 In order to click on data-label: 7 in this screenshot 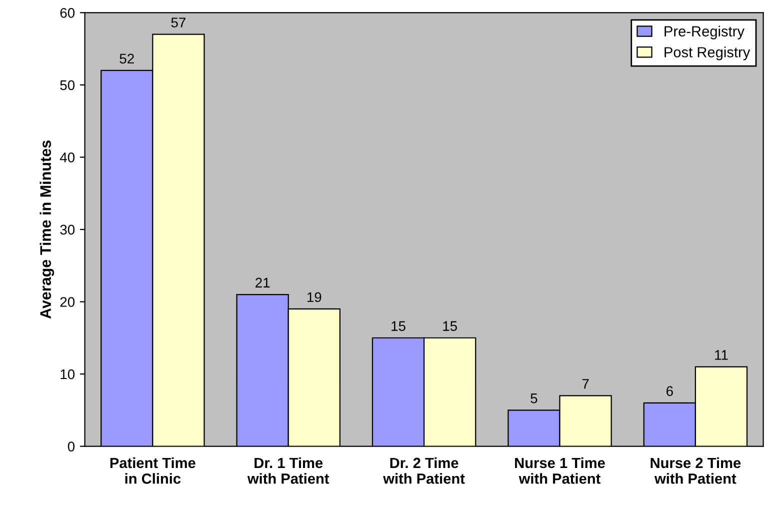, I will do `click(585, 384)`.